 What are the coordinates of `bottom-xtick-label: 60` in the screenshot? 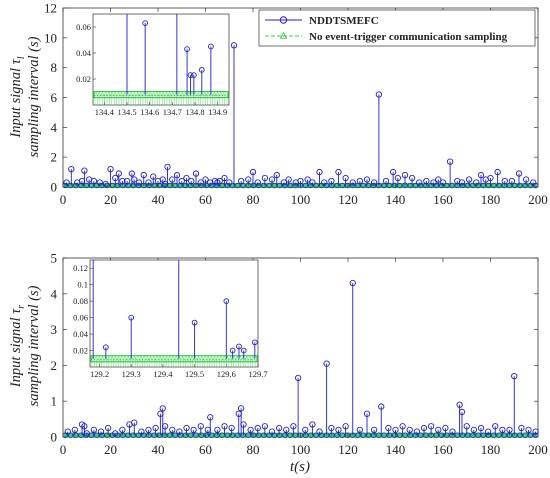 It's located at (205, 449).